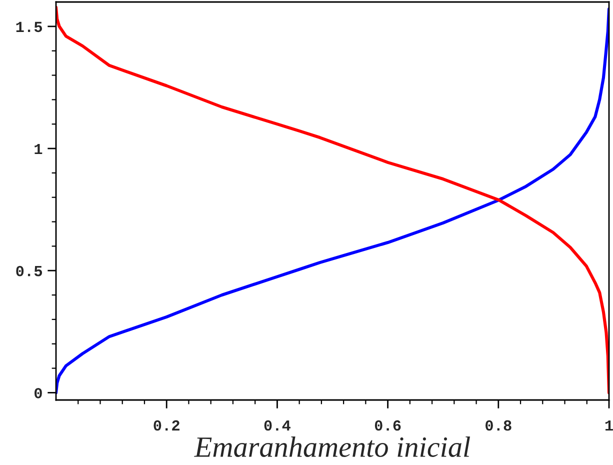 This screenshot has width=613, height=465. What do you see at coordinates (277, 425) in the screenshot?
I see `x-tick-label: 0.4` at bounding box center [277, 425].